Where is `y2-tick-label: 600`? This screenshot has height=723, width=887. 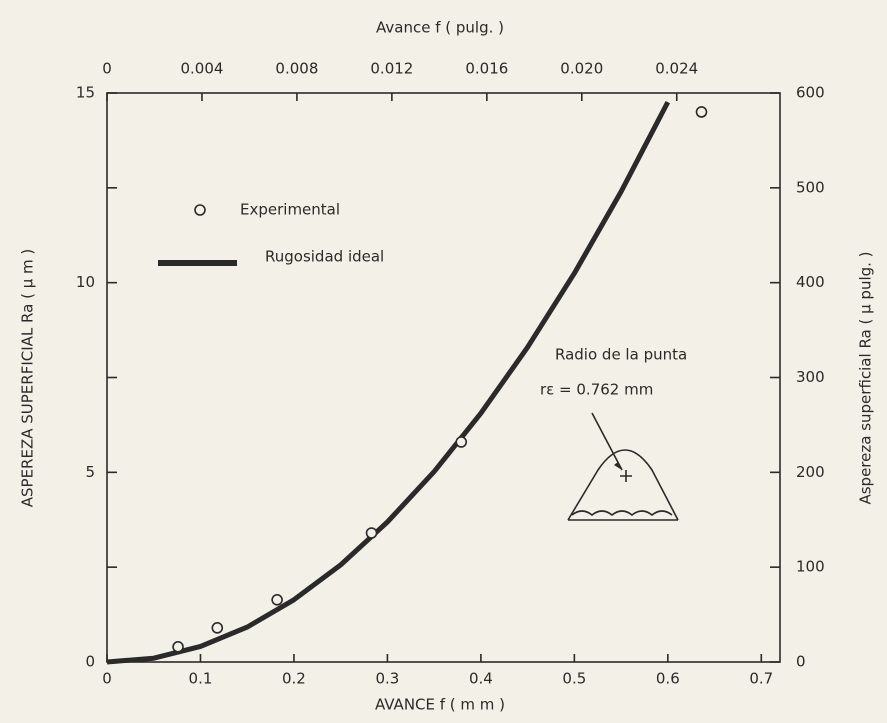
y2-tick-label: 600 is located at coordinates (810, 93).